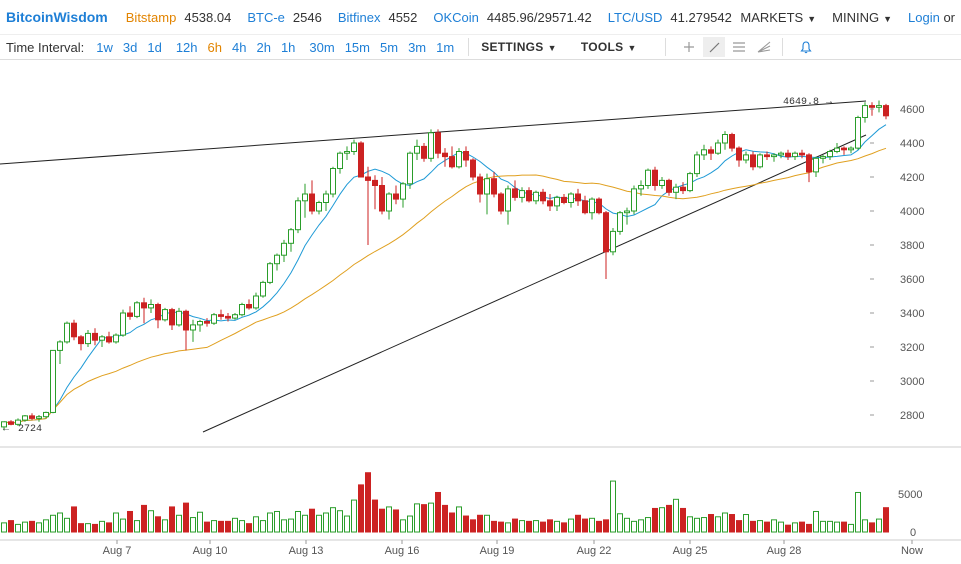  Describe the element at coordinates (778, 17) in the screenshot. I see `markets-menu: MARKETS ▼` at that location.